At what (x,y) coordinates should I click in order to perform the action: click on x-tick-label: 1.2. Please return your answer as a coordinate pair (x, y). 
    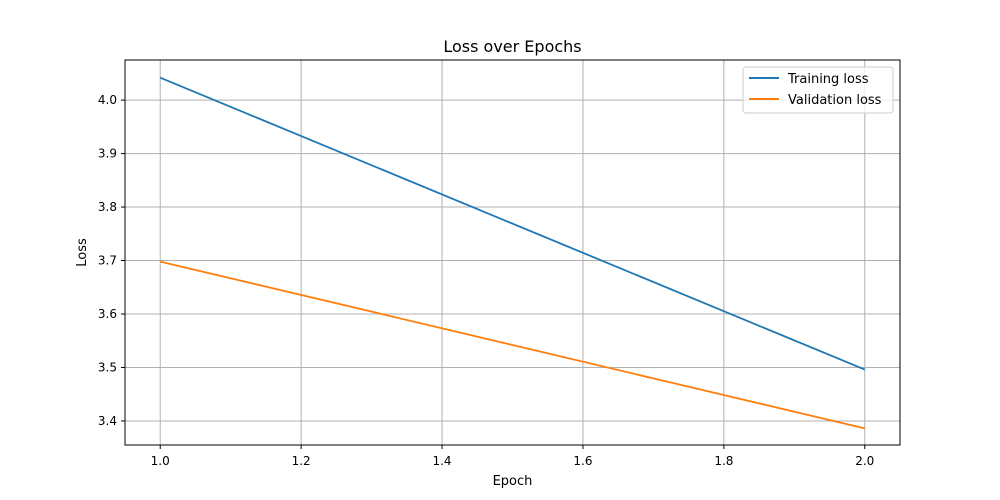
    Looking at the image, I should click on (301, 461).